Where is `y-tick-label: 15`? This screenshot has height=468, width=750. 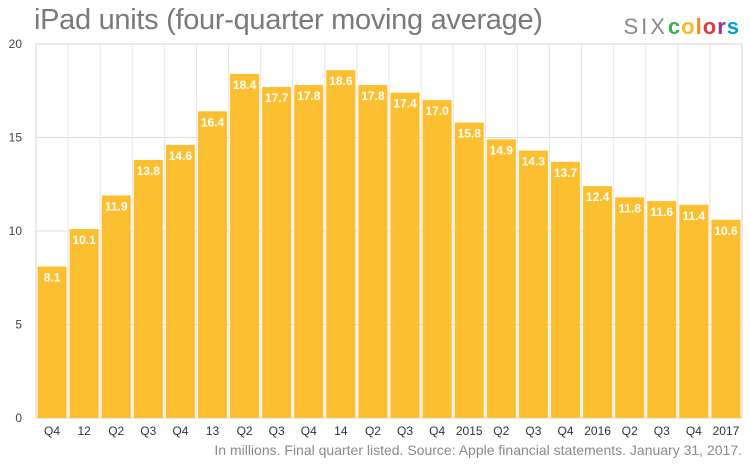
y-tick-label: 15 is located at coordinates (16, 138).